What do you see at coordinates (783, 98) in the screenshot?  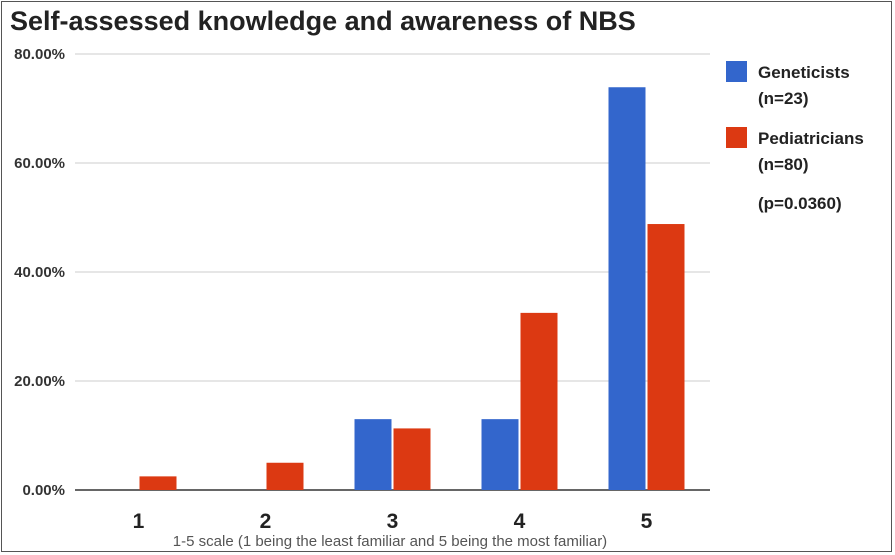 I see `legend-sample-size-geneticists: (n=23)` at bounding box center [783, 98].